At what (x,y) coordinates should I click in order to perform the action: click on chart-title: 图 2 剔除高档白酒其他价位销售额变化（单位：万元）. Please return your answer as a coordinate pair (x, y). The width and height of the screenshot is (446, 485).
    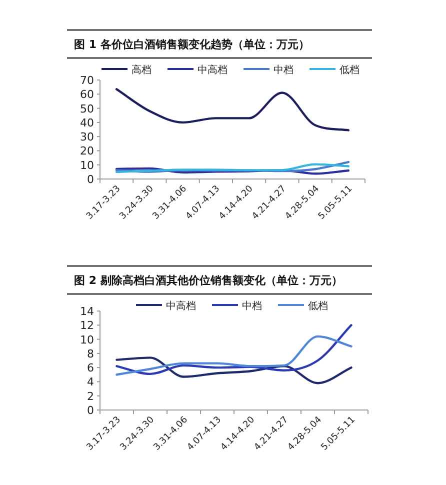
    Looking at the image, I should click on (208, 280).